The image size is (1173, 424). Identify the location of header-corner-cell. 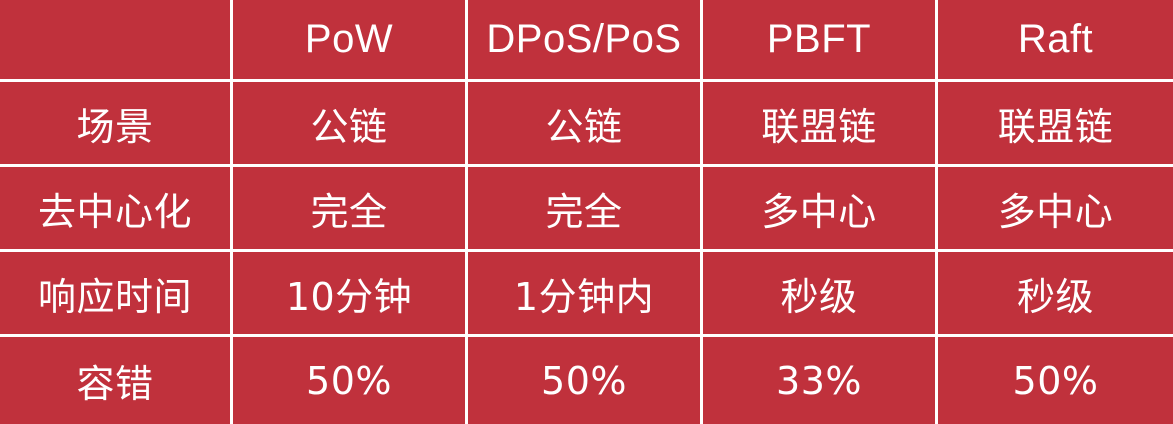
(116, 41).